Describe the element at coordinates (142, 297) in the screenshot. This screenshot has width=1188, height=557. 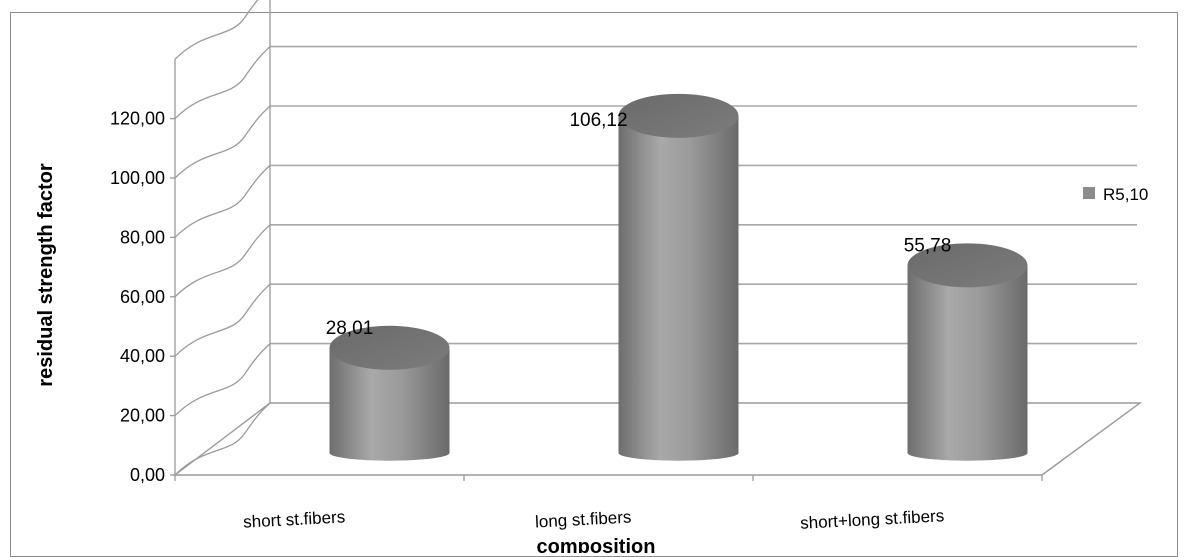
I see `y-tick-label: 60,00` at that location.